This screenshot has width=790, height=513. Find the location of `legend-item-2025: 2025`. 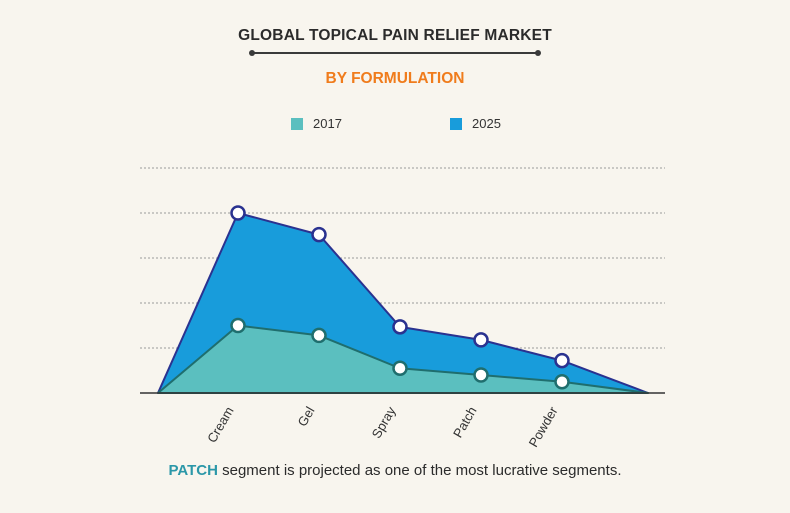

legend-item-2025: 2025 is located at coordinates (475, 123).